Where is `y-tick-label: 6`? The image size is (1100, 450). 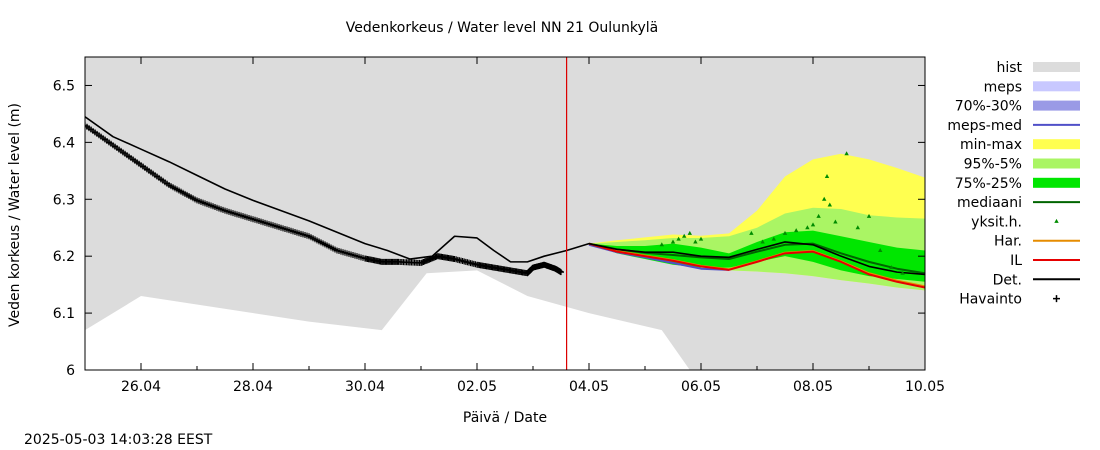 y-tick-label: 6 is located at coordinates (70, 371).